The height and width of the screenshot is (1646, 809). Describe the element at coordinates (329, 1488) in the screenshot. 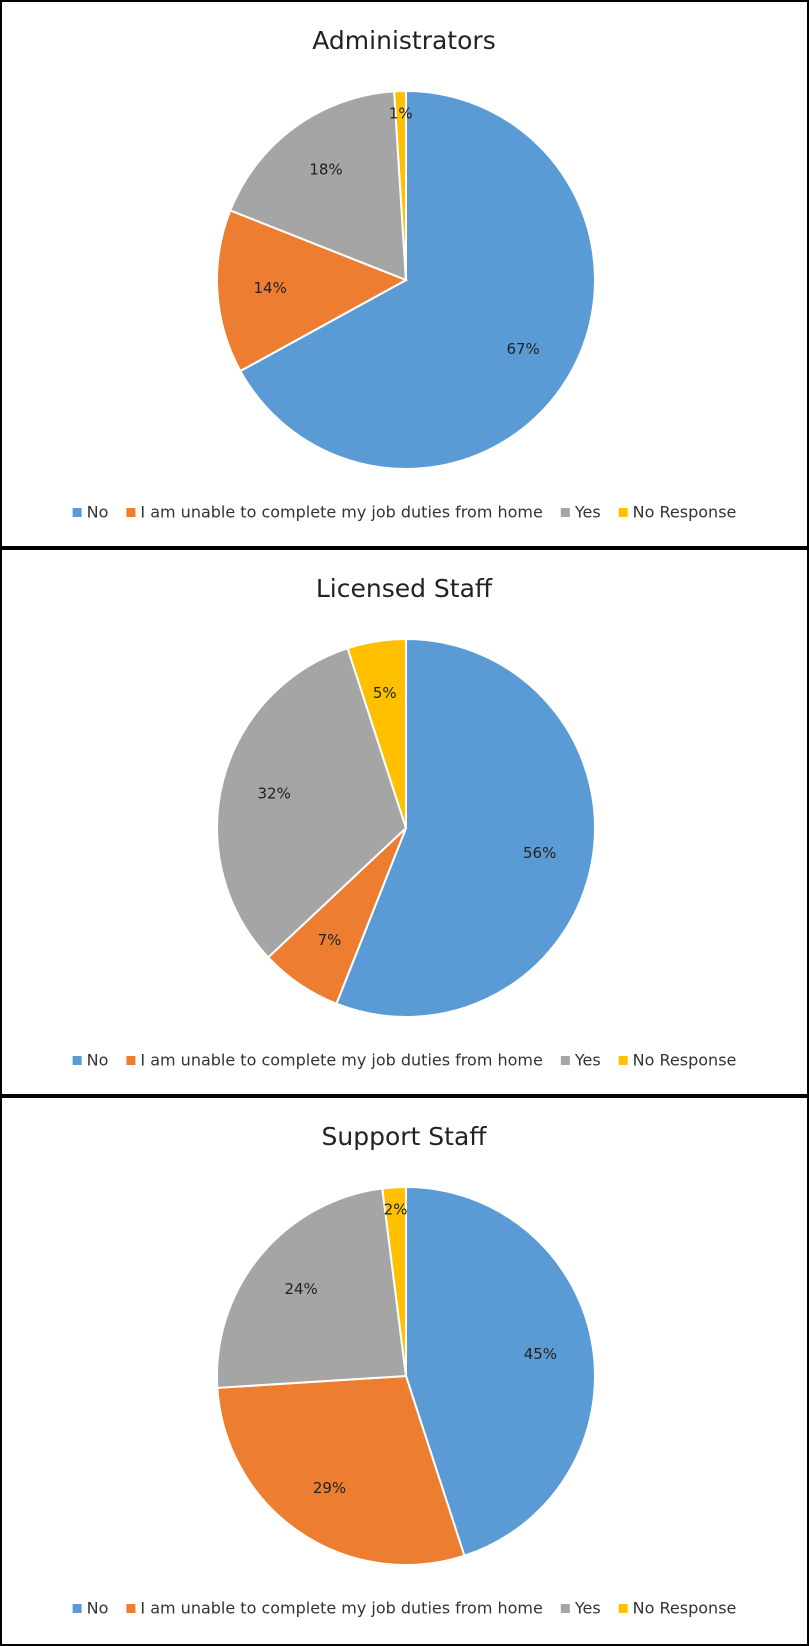

I see `data-label: 29%` at that location.